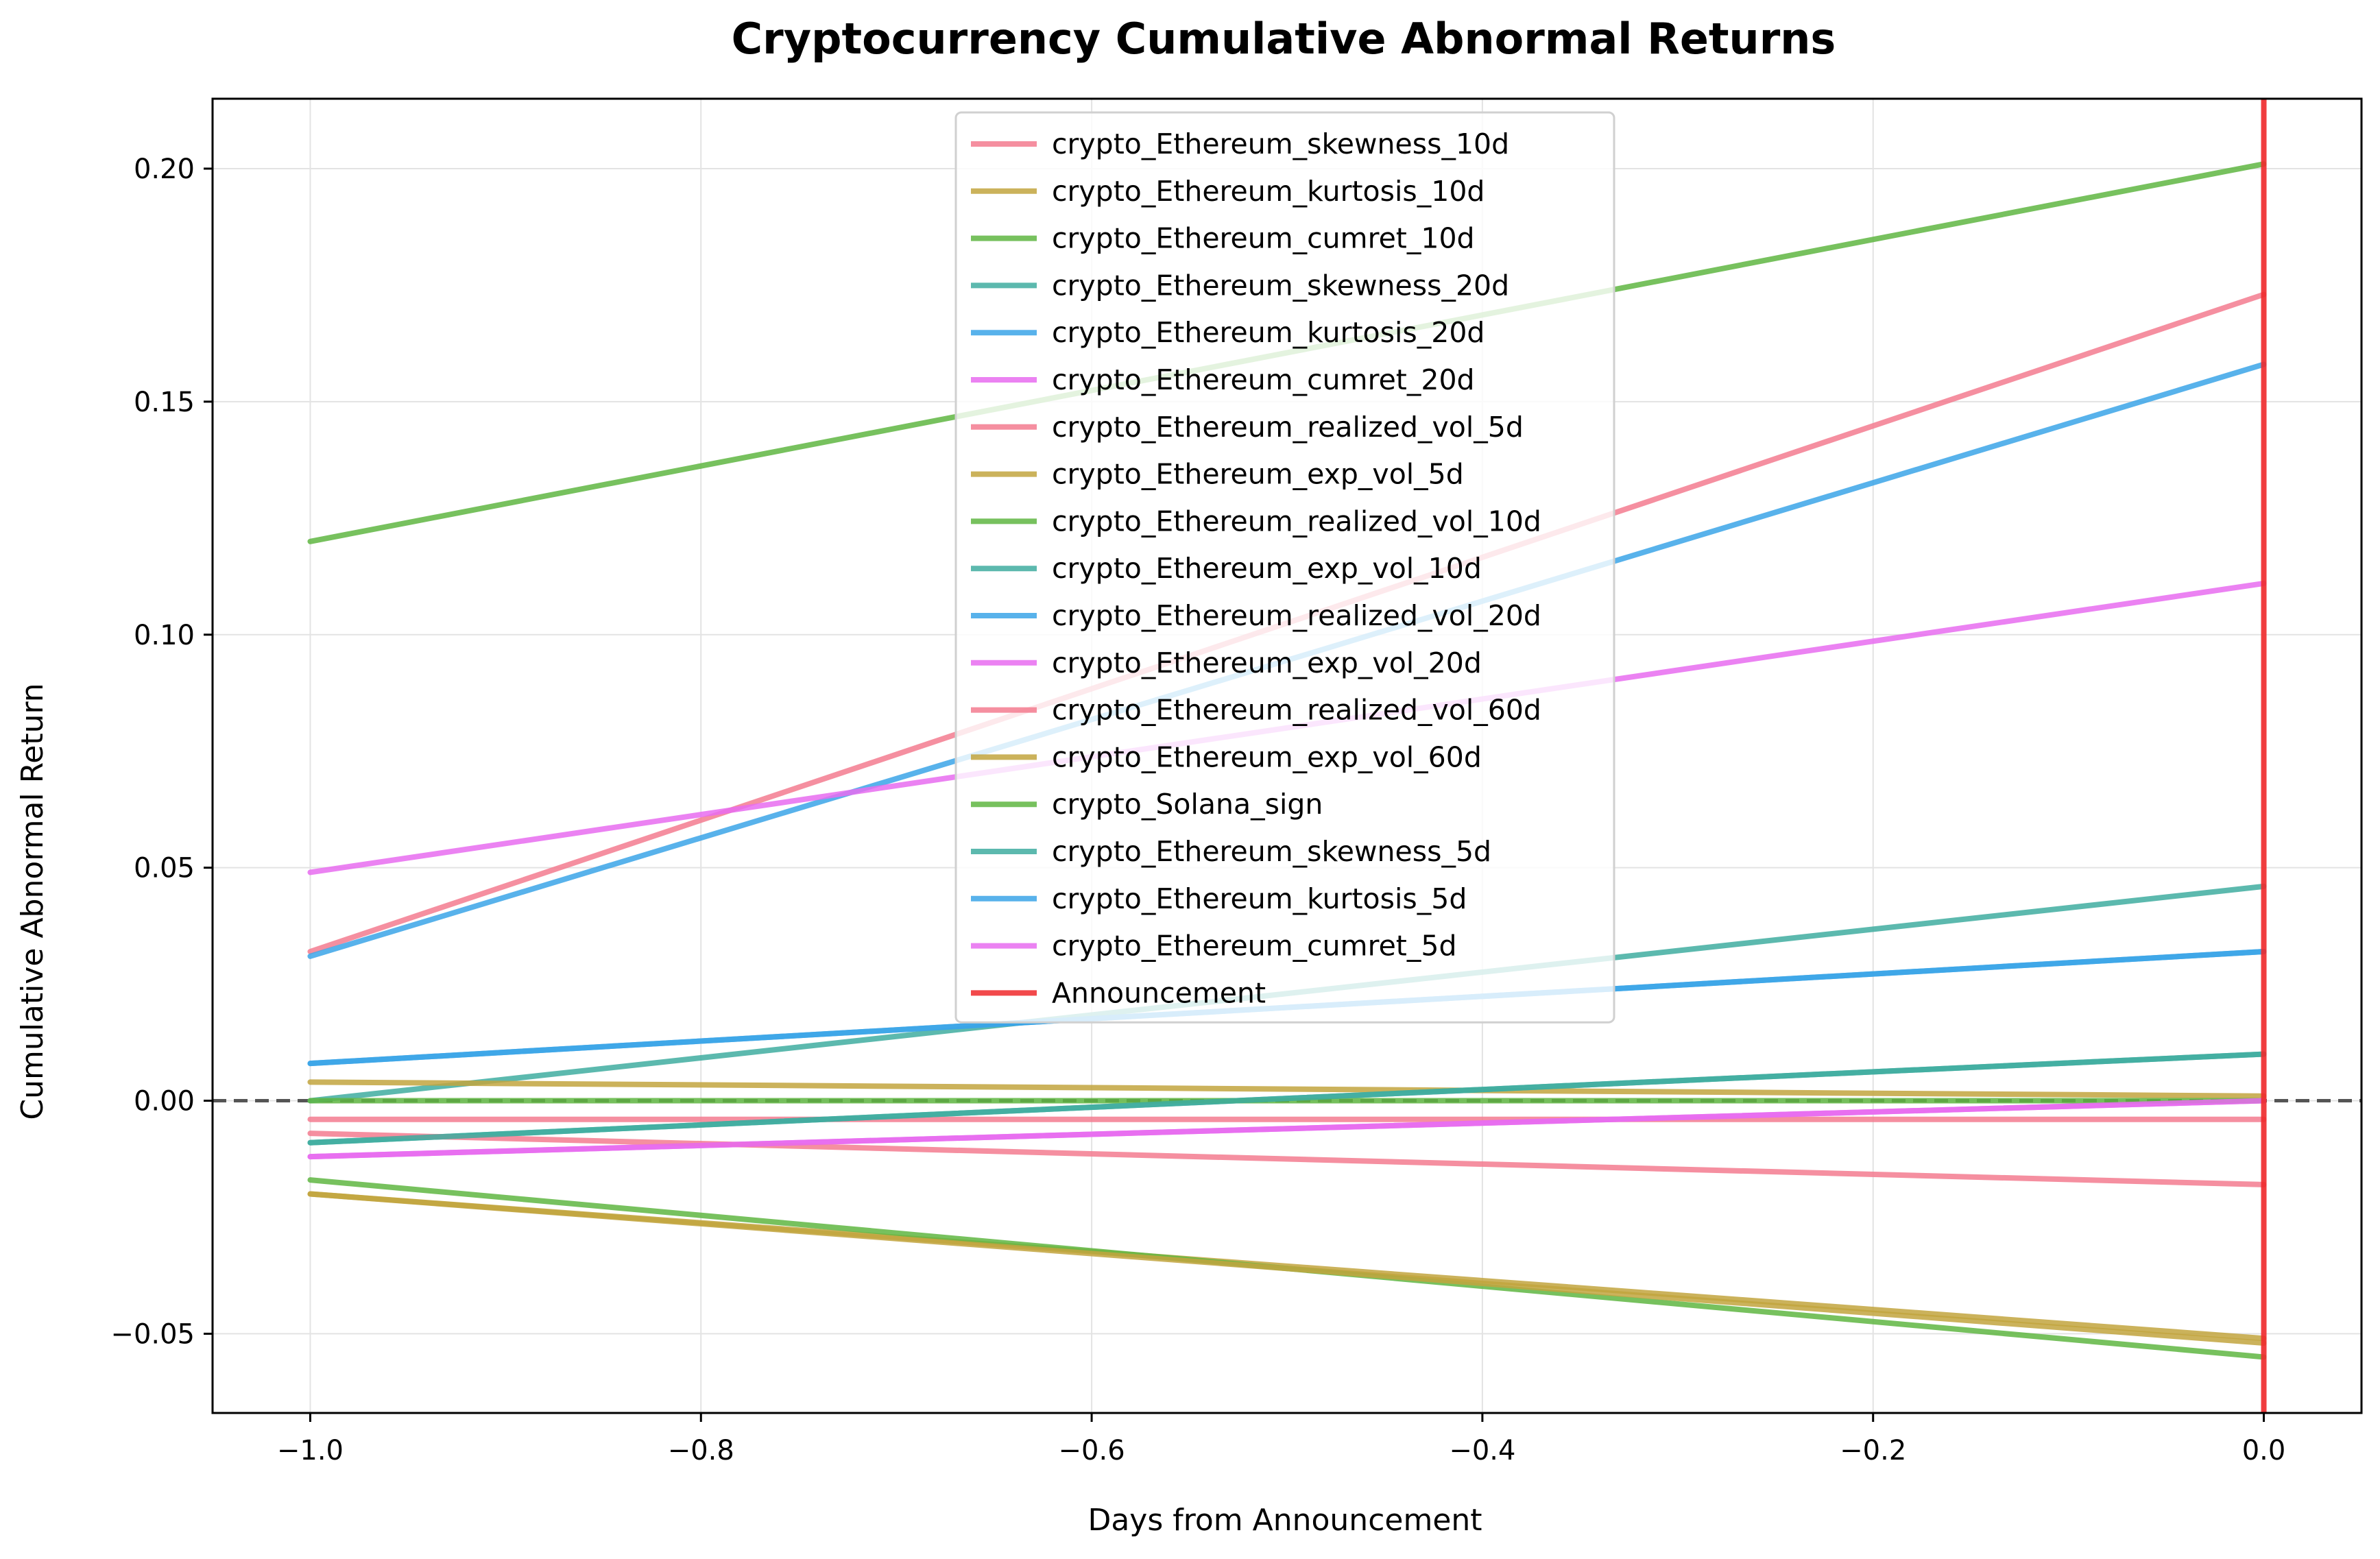 The image size is (2380, 1559). Describe the element at coordinates (1873, 1450) in the screenshot. I see `x-tick-label: −0.2` at that location.